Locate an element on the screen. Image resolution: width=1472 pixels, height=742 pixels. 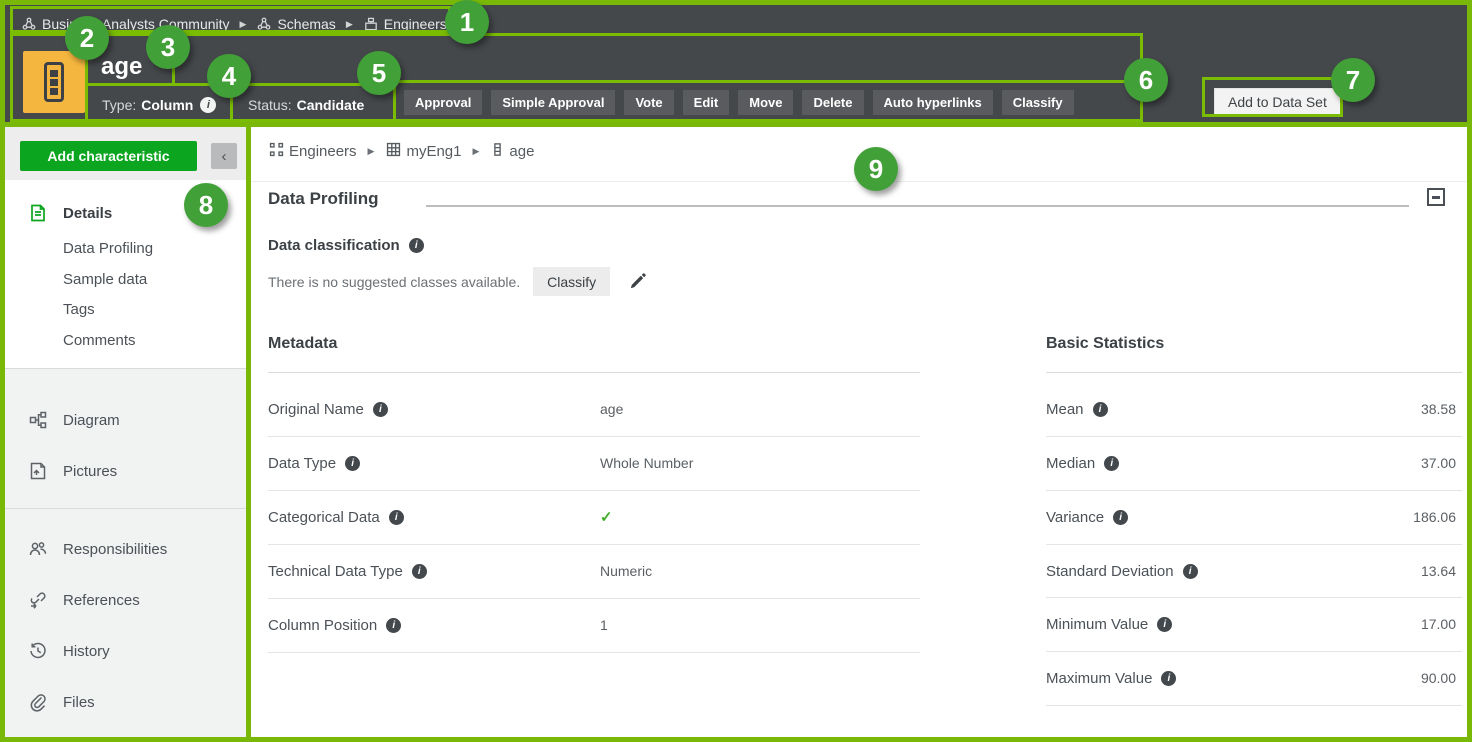
callout-2: 2 is located at coordinates (87, 38).